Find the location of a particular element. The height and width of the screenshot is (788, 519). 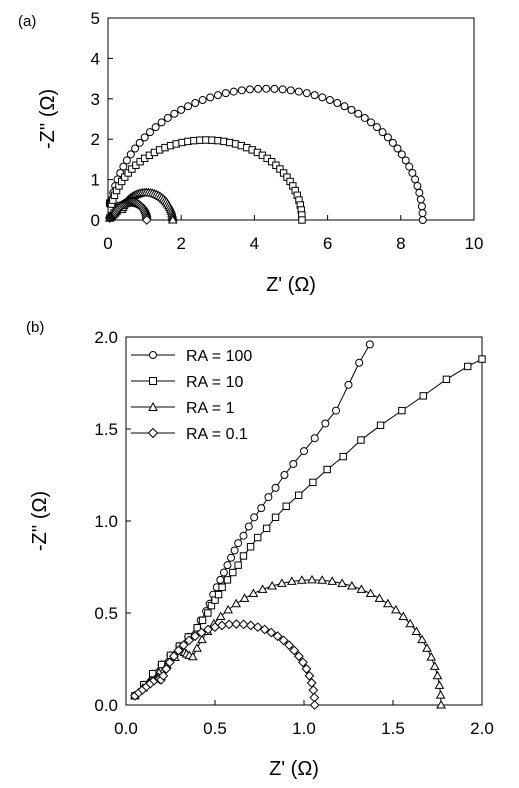

legend-entry-ra-0-1: RA = 0.1 is located at coordinates (189, 434).